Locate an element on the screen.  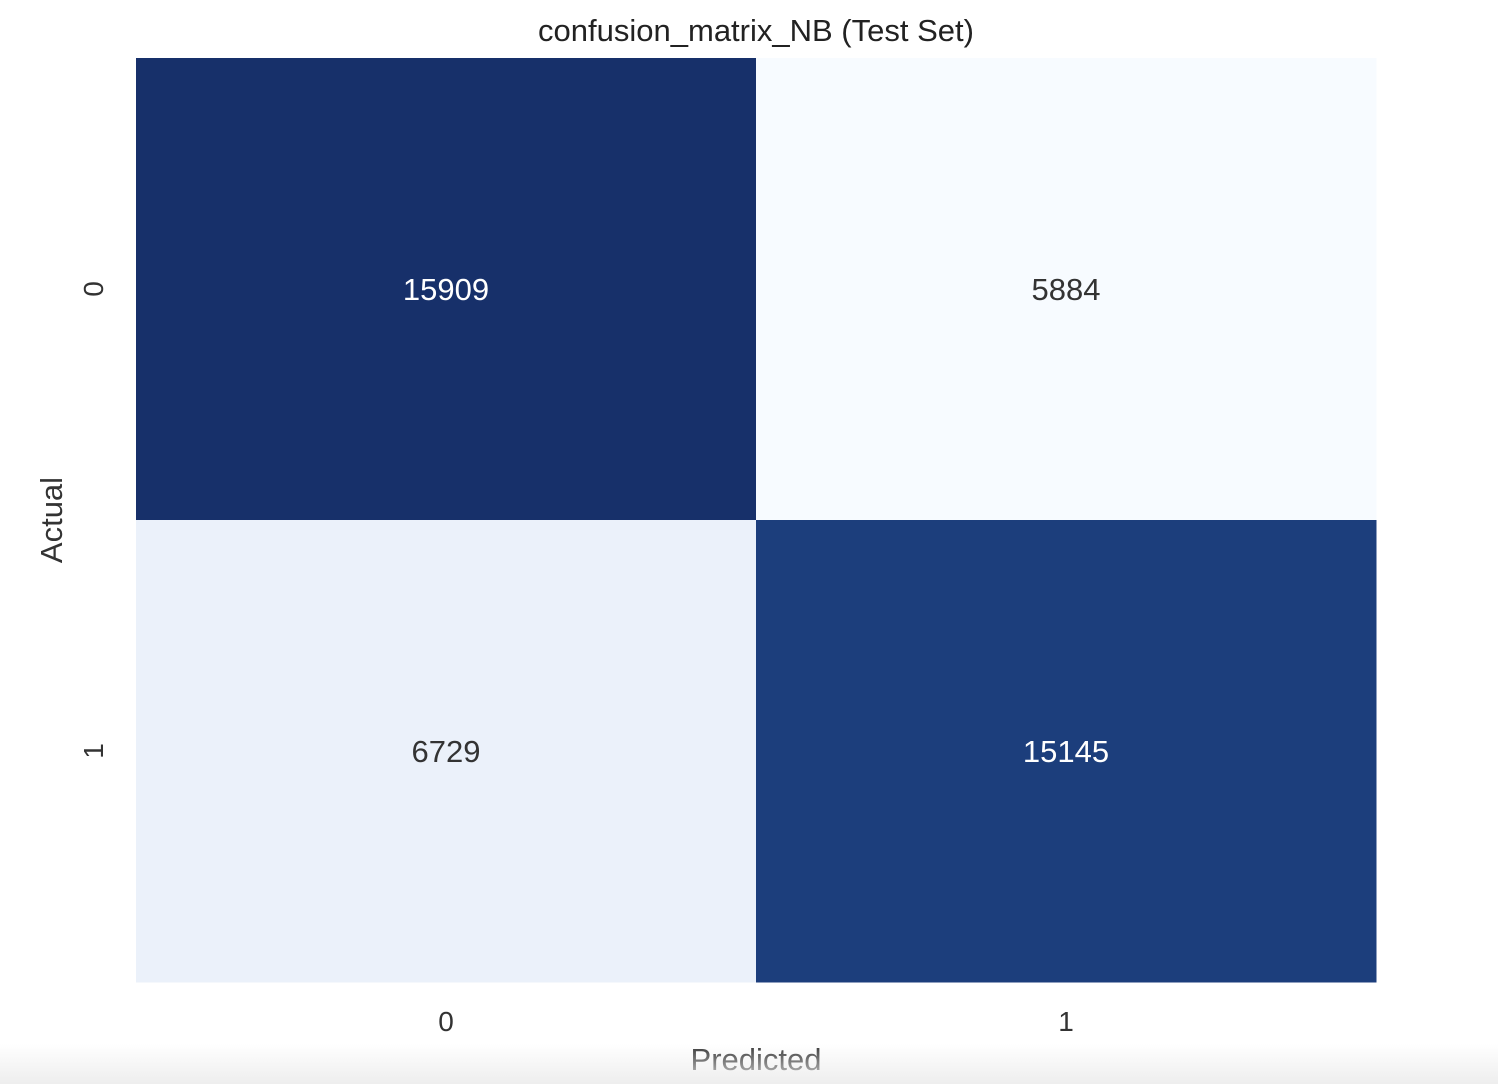
x-axis-label: Predicted is located at coordinates (756, 1059).